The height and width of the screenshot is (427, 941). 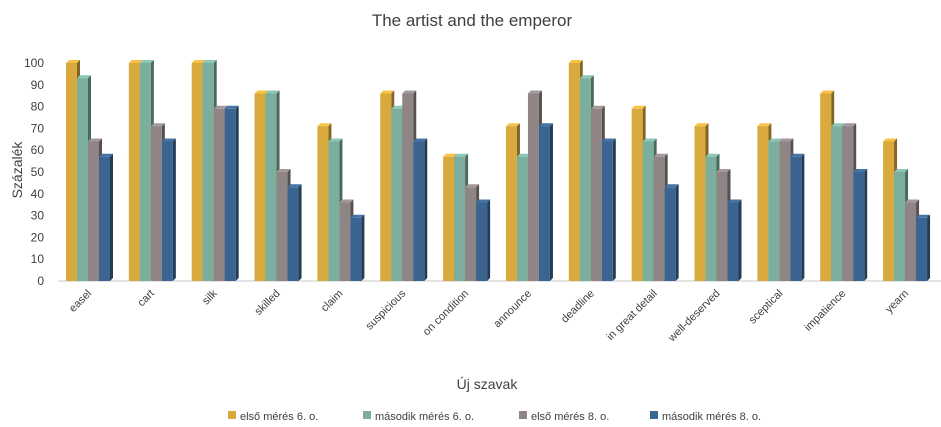 I want to click on legend-label: második mérés 8. o., so click(x=711, y=417).